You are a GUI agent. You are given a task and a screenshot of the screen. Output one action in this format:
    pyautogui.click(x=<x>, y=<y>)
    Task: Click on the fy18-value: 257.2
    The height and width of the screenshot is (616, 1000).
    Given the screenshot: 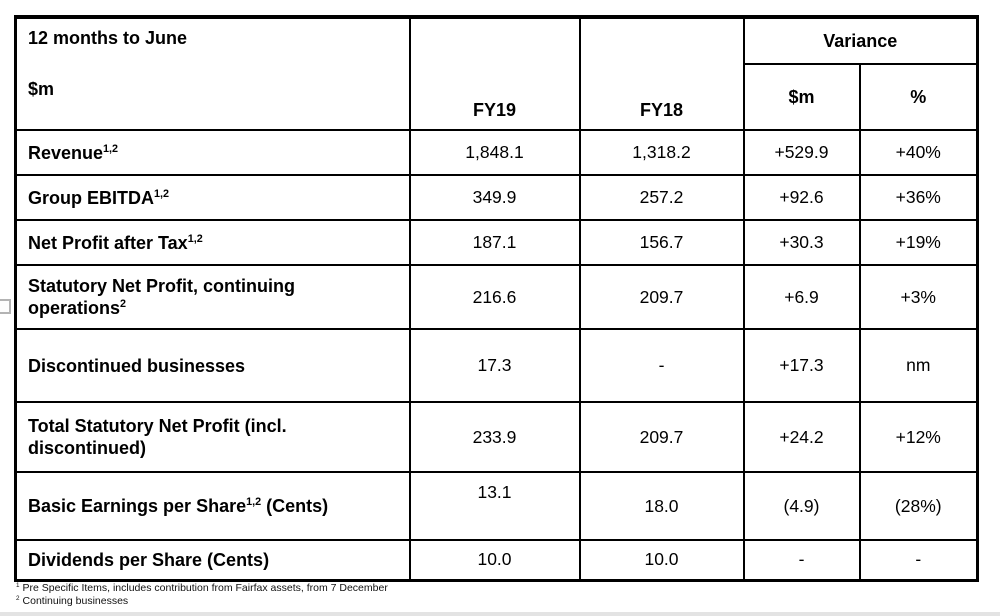 What is the action you would take?
    pyautogui.click(x=661, y=197)
    